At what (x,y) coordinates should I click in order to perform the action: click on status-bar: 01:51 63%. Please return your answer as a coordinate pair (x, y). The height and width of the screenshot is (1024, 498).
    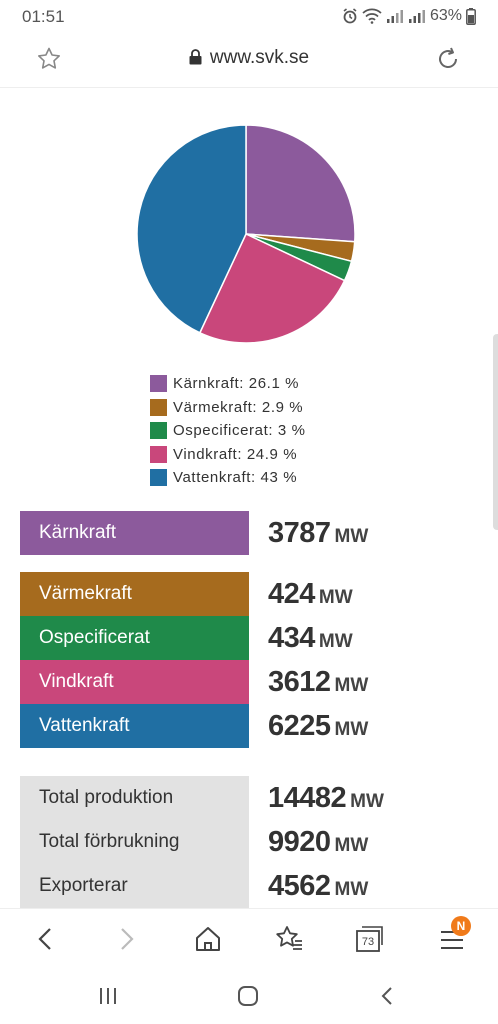
    Looking at the image, I should click on (249, 17).